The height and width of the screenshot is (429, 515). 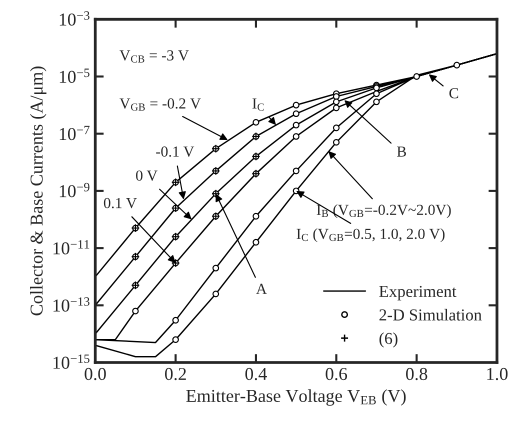 I want to click on legend-label: Experiment, so click(x=417, y=293).